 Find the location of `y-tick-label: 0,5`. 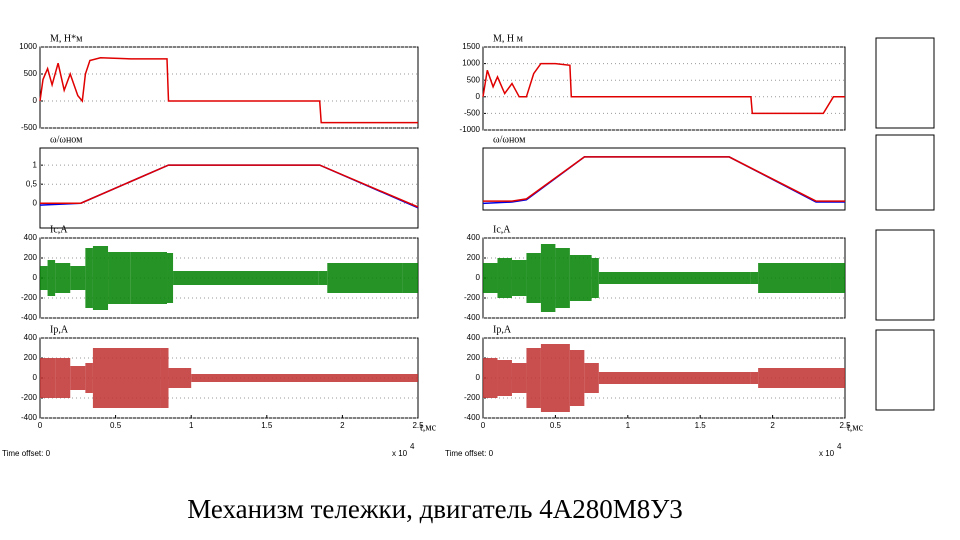

y-tick-label: 0,5 is located at coordinates (32, 183).